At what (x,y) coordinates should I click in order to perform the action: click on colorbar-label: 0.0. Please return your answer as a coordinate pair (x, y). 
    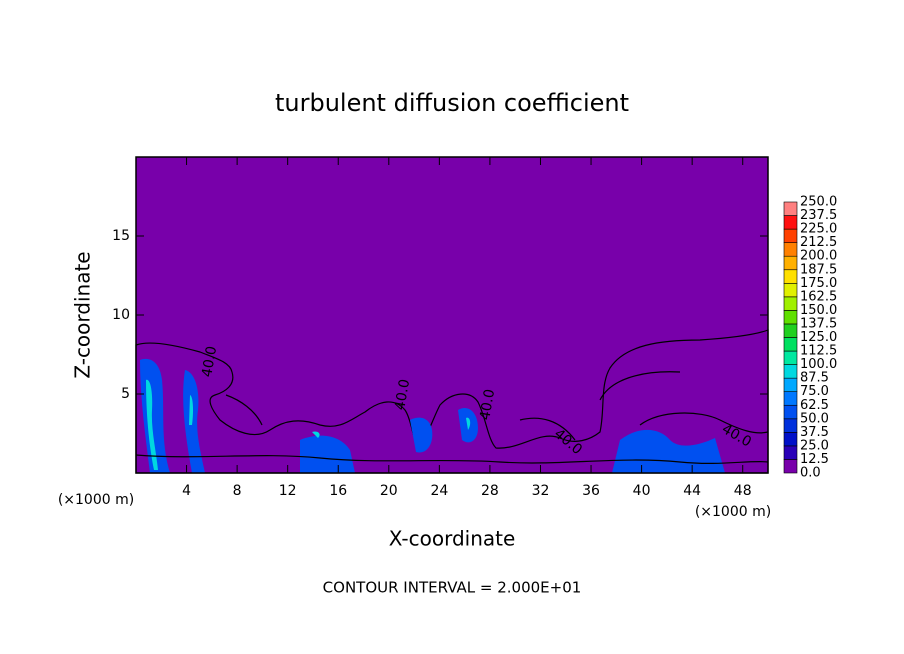
    Looking at the image, I should click on (810, 473).